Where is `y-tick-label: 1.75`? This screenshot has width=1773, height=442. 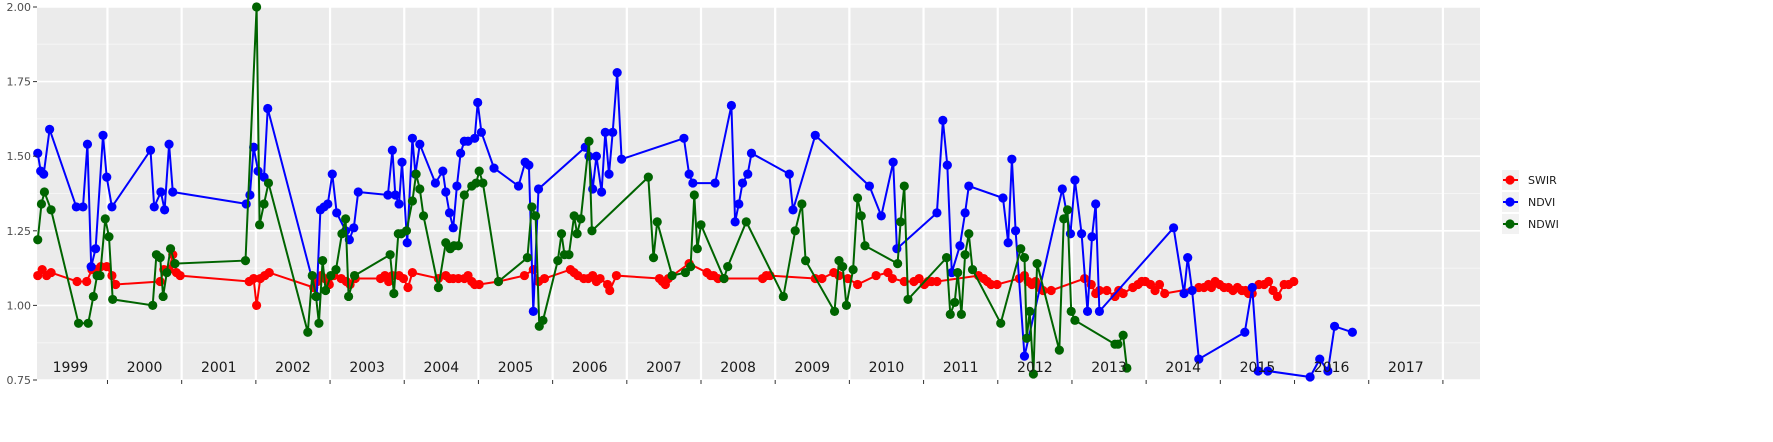
y-tick-label: 1.75 is located at coordinates (19, 82).